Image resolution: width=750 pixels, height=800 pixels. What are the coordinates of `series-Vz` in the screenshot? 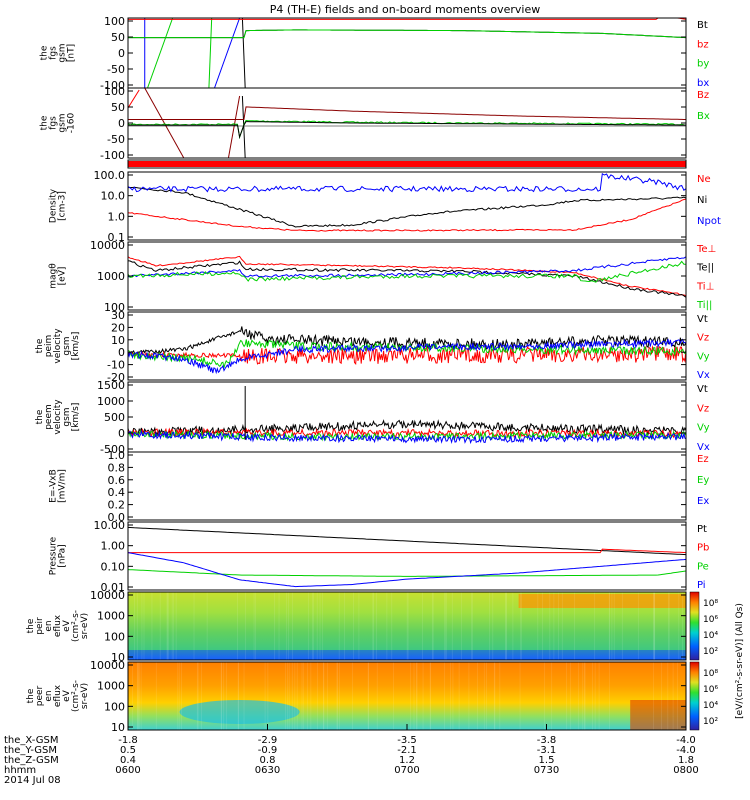 It's located at (407, 354).